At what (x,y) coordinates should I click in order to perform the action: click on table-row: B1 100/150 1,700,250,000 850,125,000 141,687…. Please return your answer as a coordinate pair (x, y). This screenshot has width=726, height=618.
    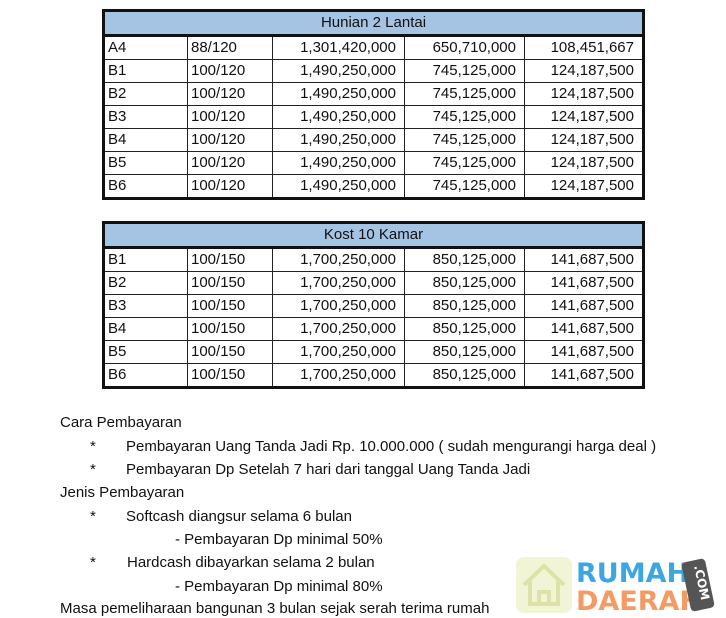
    Looking at the image, I should click on (373, 259).